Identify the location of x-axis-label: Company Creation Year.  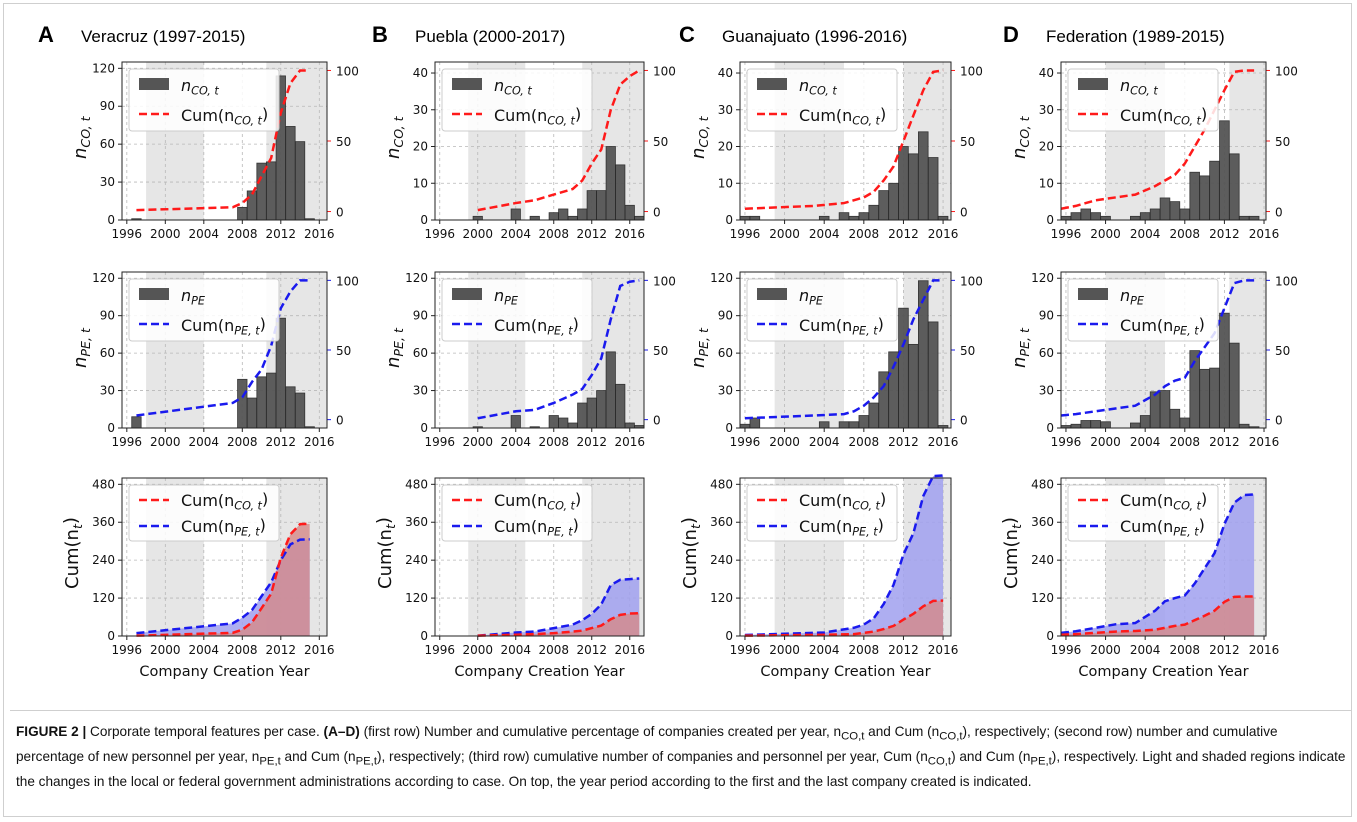
(1163, 672).